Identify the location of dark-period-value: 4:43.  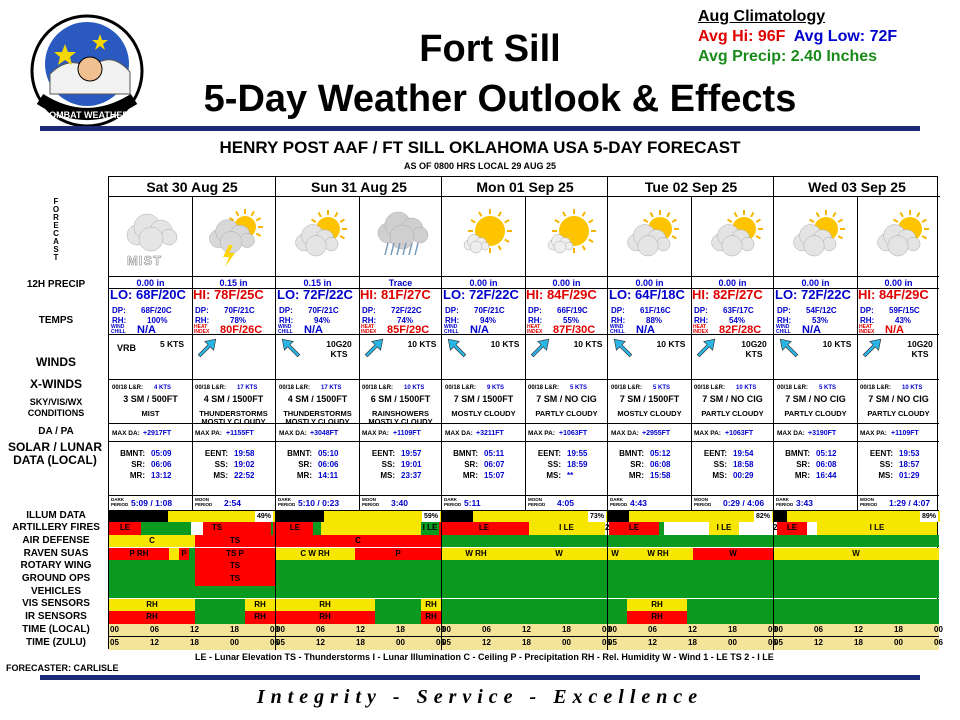
(639, 503).